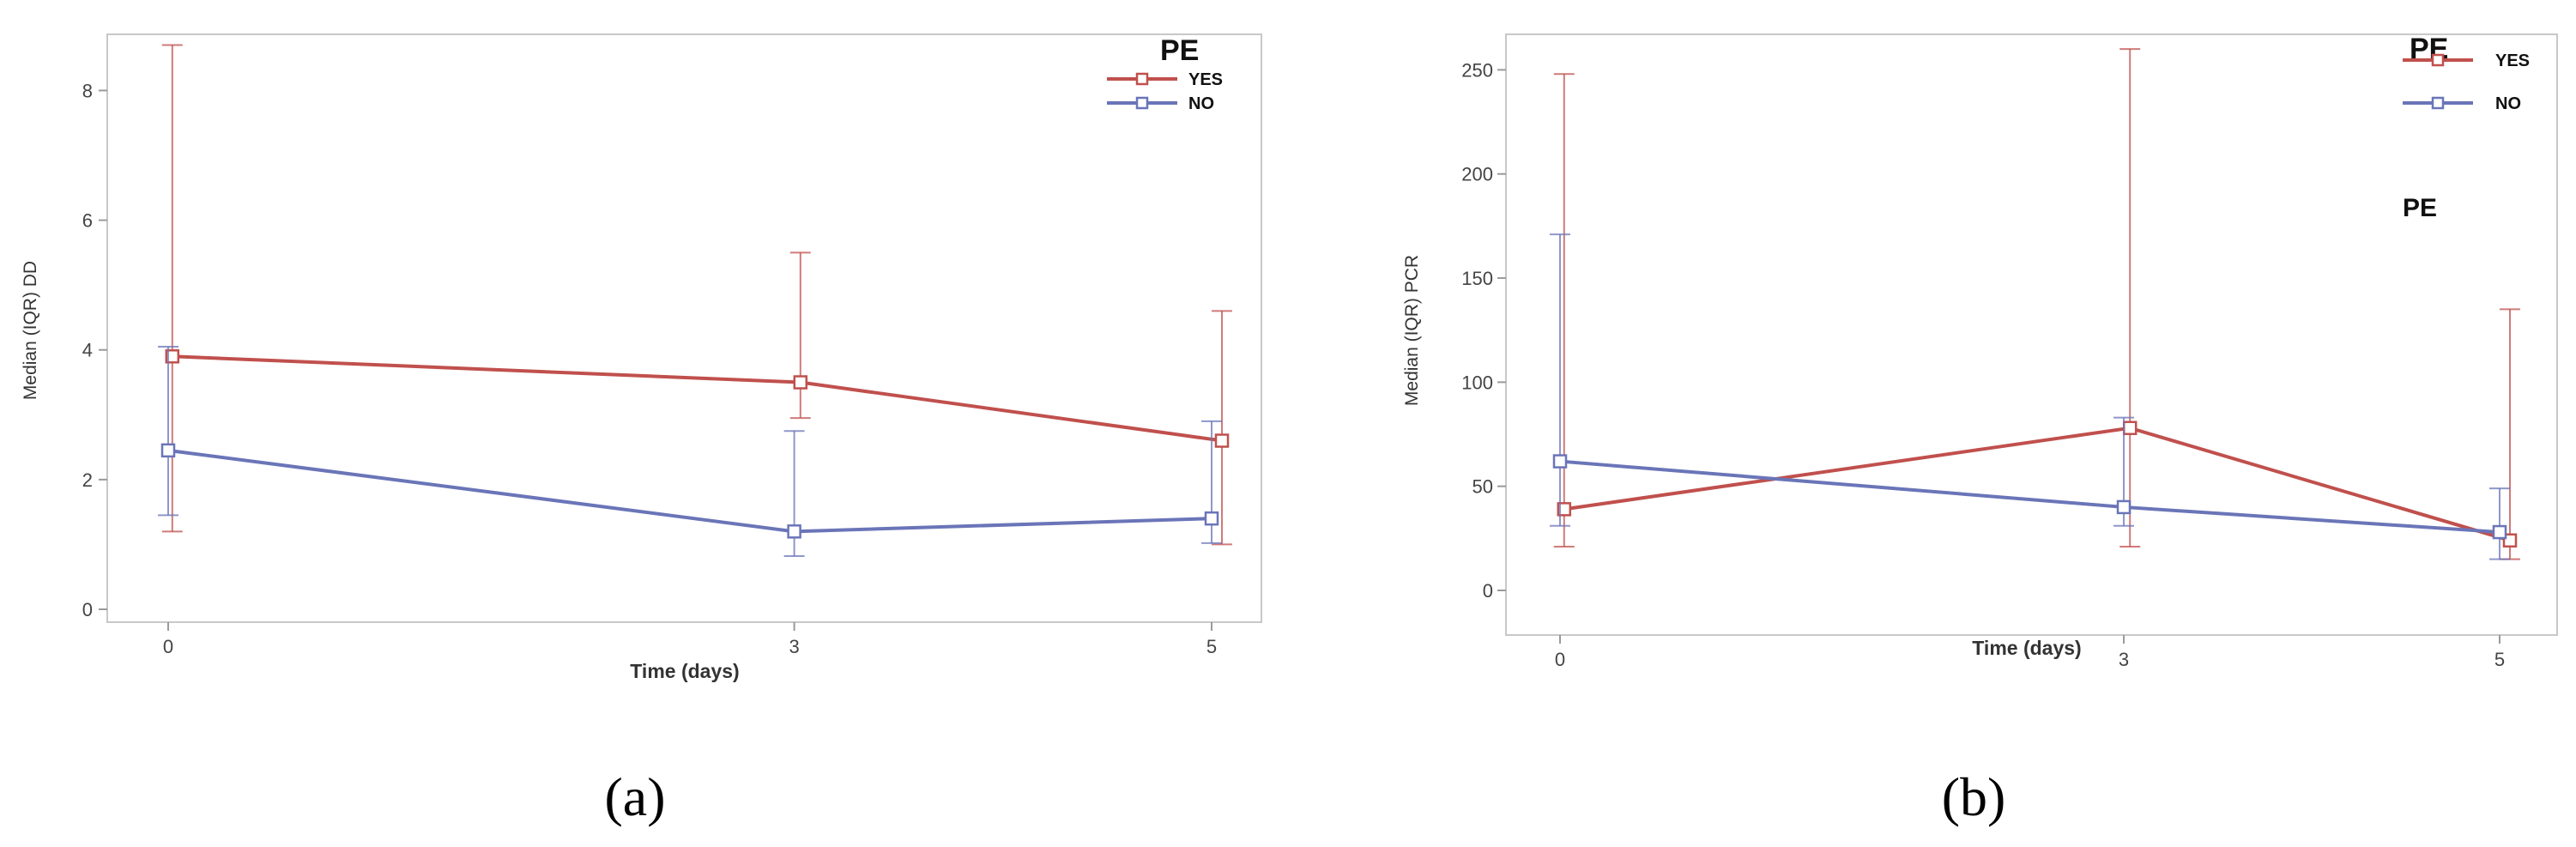 Image resolution: width=2576 pixels, height=847 pixels. I want to click on legend: PE YES NO, so click(1165, 73).